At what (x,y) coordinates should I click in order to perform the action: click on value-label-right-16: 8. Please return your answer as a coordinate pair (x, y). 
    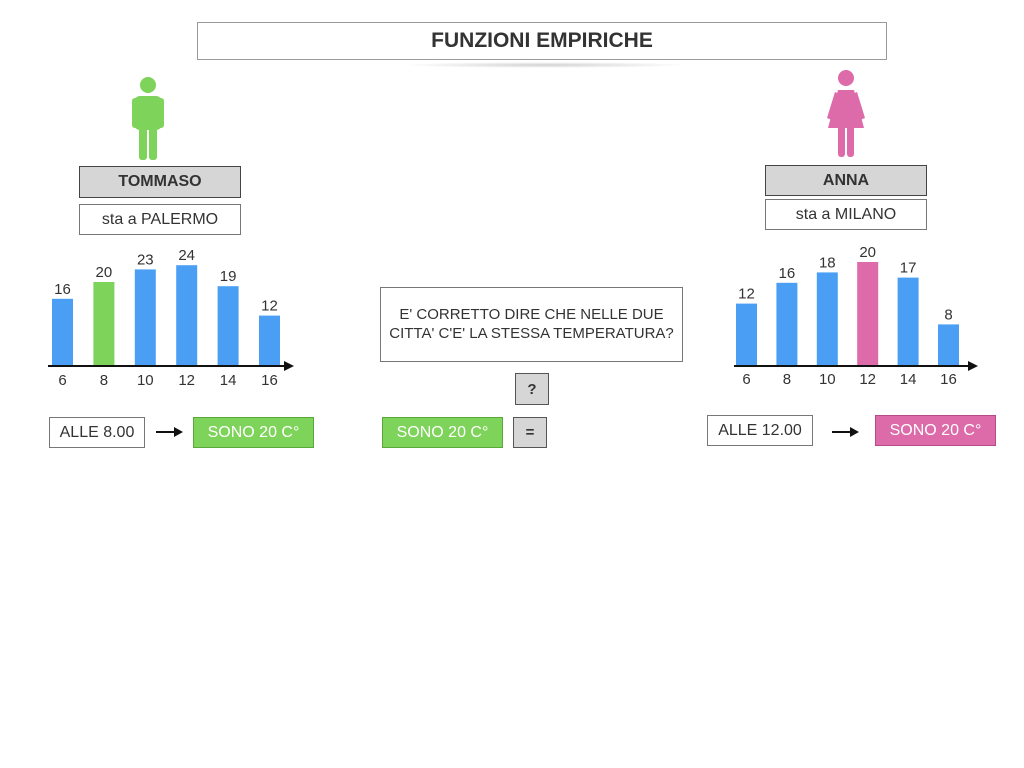
    Looking at the image, I should click on (948, 314).